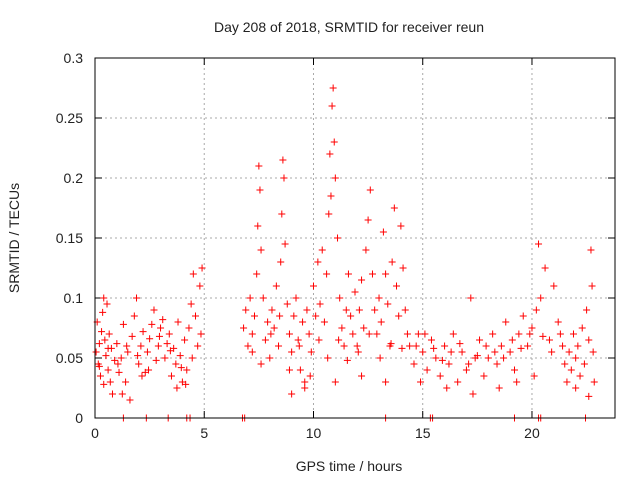 This screenshot has width=640, height=480. What do you see at coordinates (204, 433) in the screenshot?
I see `x-tick-label: 5` at bounding box center [204, 433].